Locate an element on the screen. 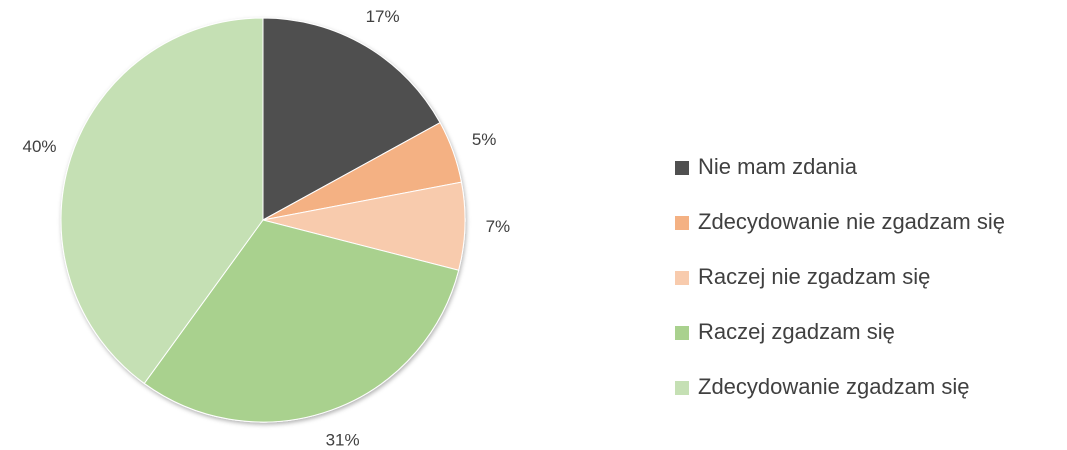 The height and width of the screenshot is (450, 1067). legend-label: Nie mam zdania is located at coordinates (778, 166).